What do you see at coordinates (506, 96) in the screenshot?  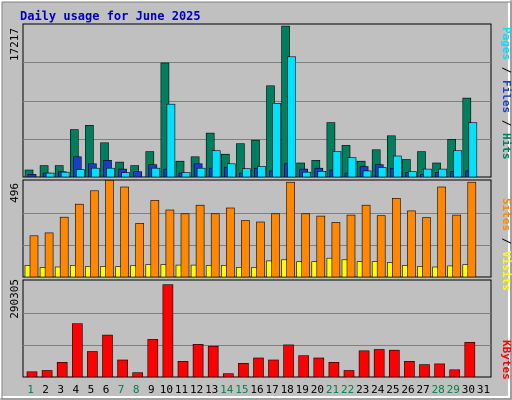 I see `legend-part-2: Files` at bounding box center [506, 96].